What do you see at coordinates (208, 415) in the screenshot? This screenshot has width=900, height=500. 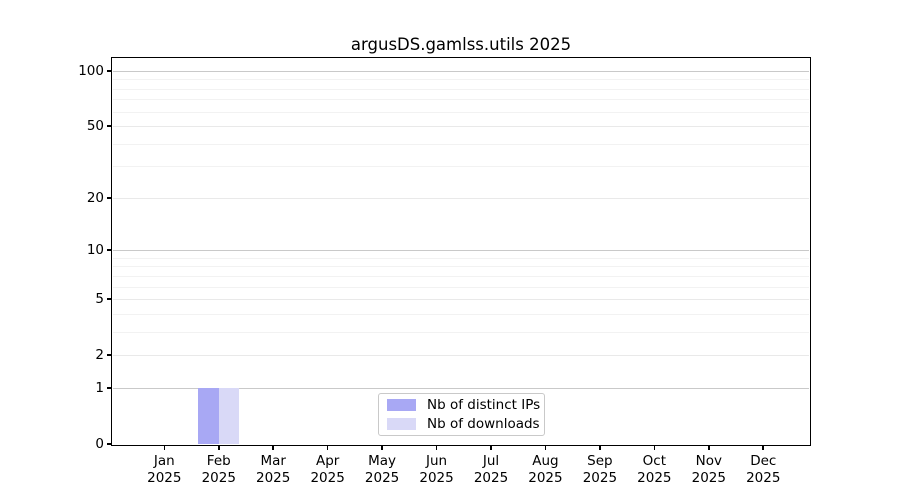 I see `bar-nb-of-distinct-ips` at bounding box center [208, 415].